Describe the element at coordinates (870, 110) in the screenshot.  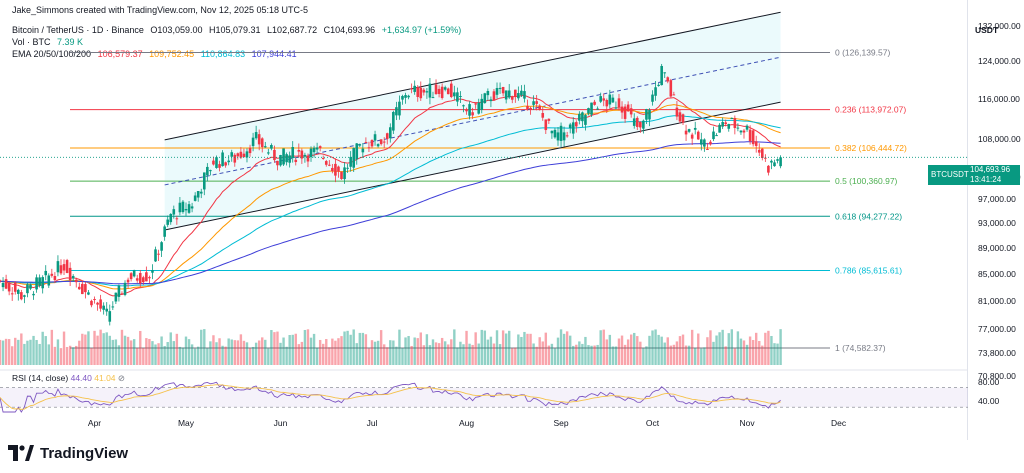
I see `fib-level-label: 0.236 (113,972.07)` at that location.